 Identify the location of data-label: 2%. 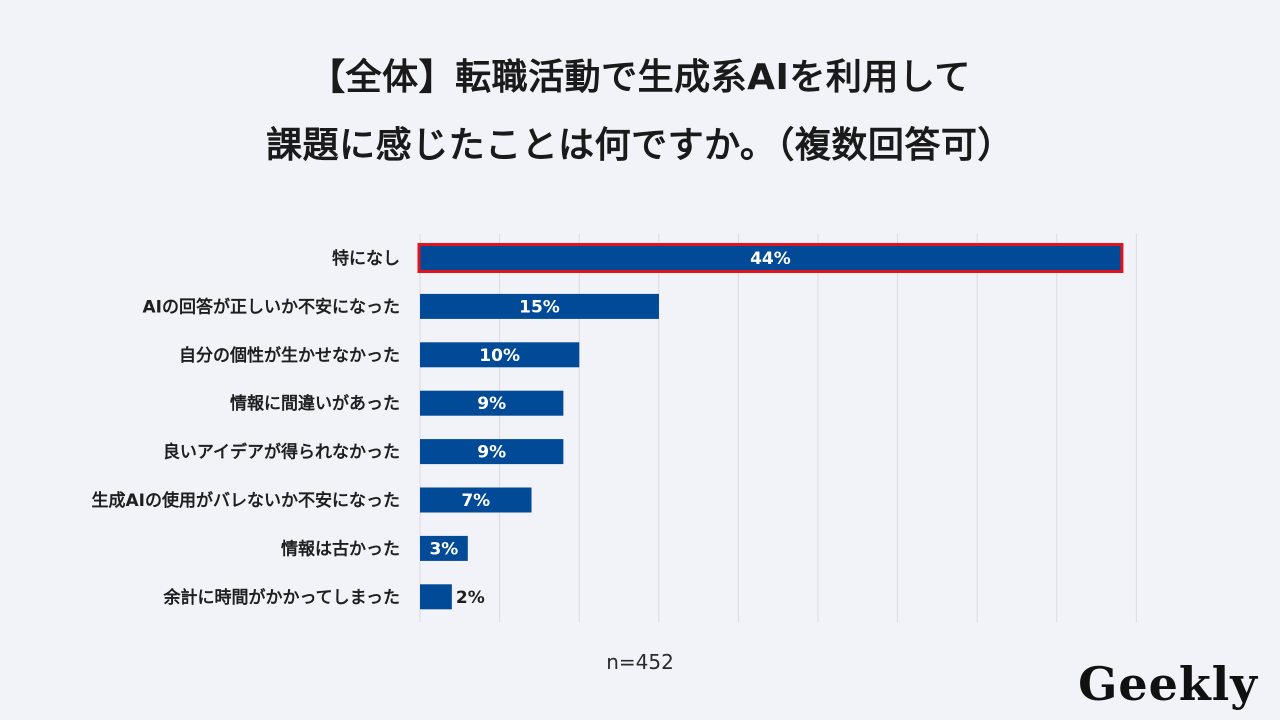
(470, 598).